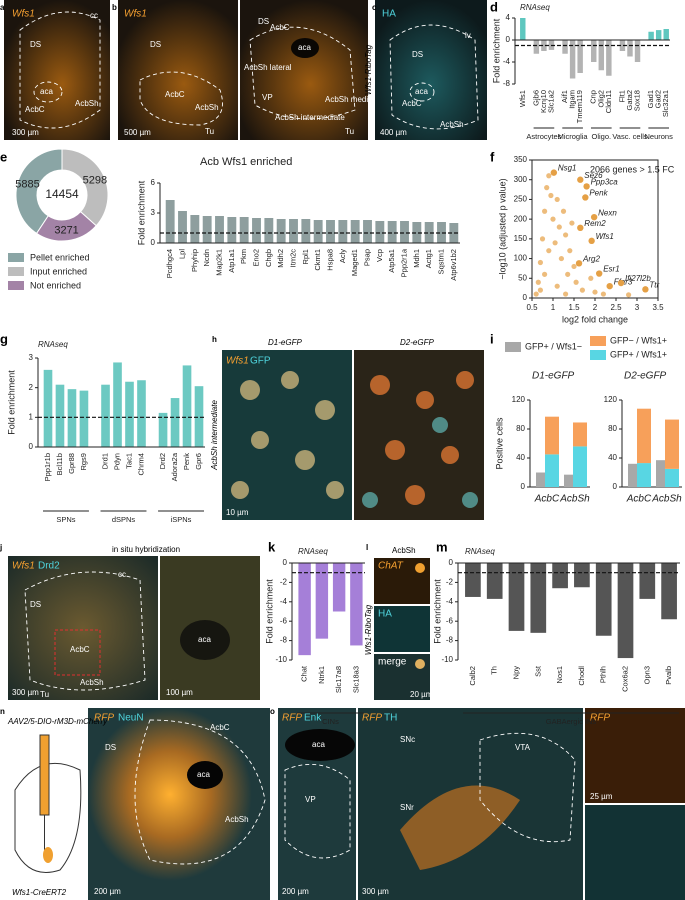 The width and height of the screenshot is (685, 900). What do you see at coordinates (194, 260) in the screenshot?
I see `category-label: Phyhip` at bounding box center [194, 260].